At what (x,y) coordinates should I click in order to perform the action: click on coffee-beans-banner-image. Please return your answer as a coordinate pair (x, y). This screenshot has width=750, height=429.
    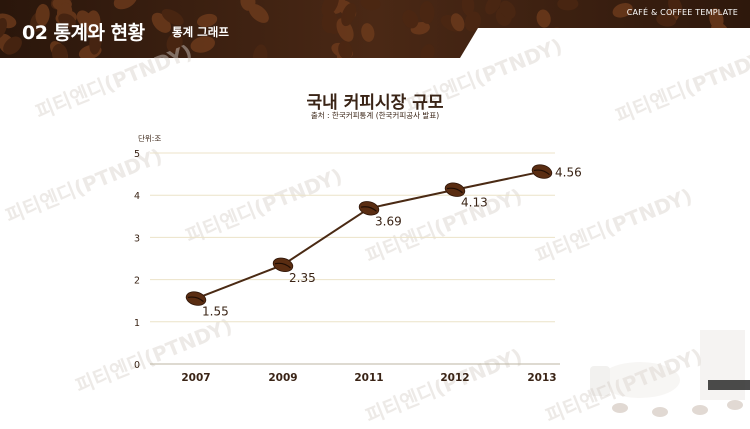
    Looking at the image, I should click on (375, 29).